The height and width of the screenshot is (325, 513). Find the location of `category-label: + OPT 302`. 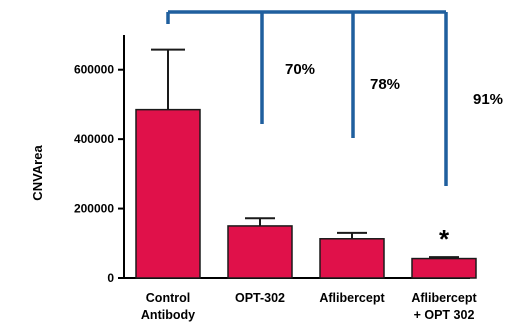

category-label: + OPT 302 is located at coordinates (444, 315).